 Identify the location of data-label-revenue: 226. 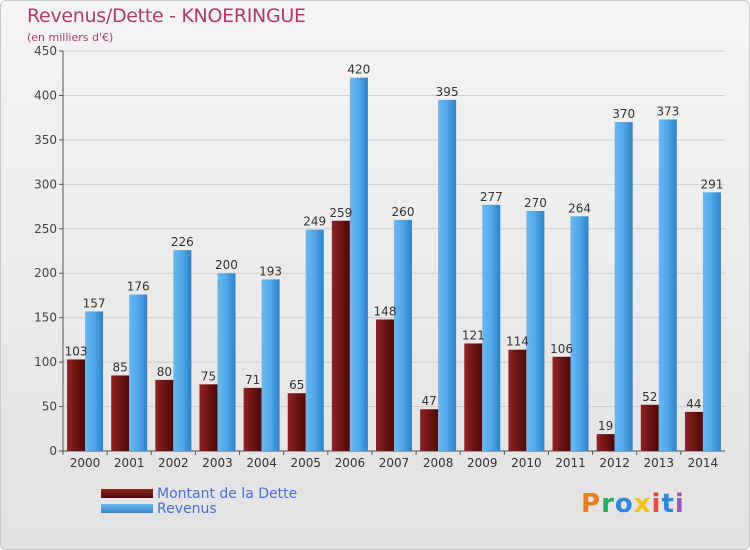
(182, 242).